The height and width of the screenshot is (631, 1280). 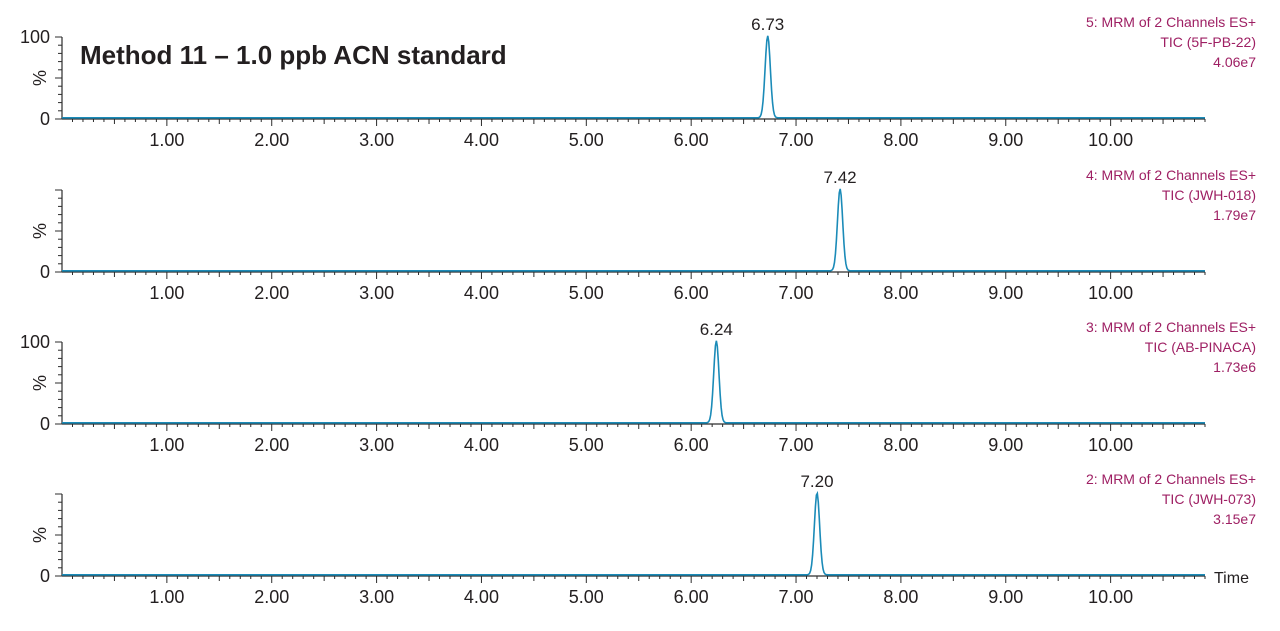 I want to click on channel-info: 5: MRM of 2 Channels ES+, so click(x=1171, y=22).